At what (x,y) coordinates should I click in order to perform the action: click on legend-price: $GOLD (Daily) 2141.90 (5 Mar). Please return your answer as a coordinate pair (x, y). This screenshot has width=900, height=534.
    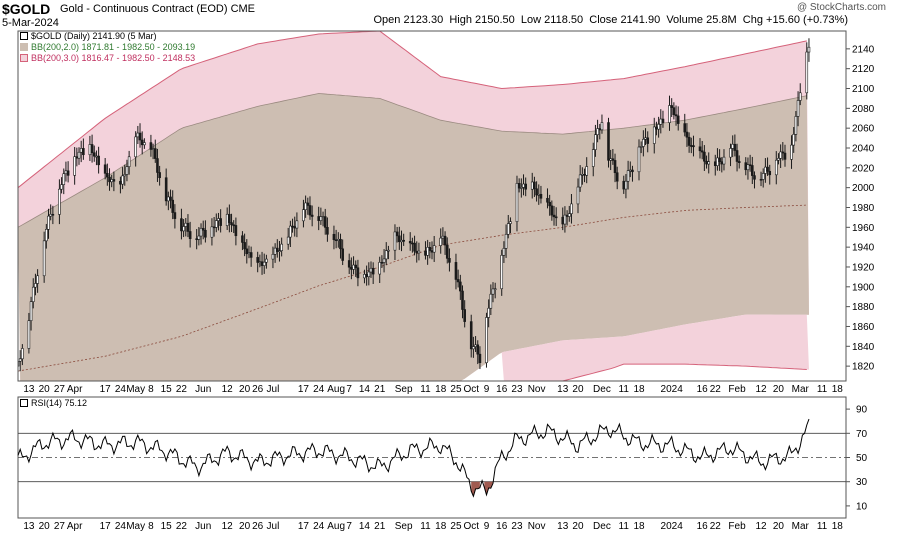
    Looking at the image, I should click on (88, 36).